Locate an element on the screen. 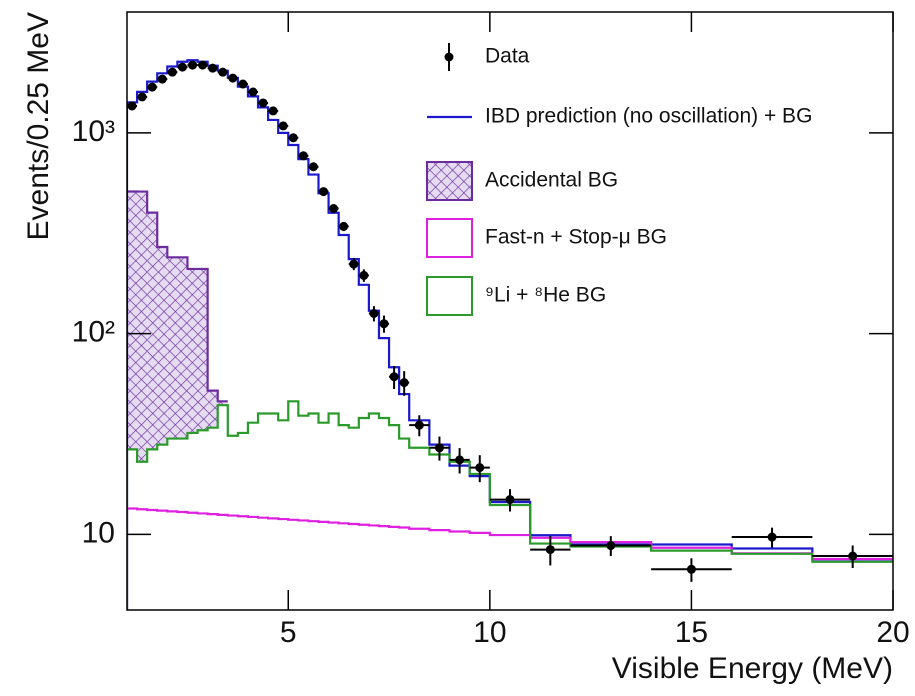 The width and height of the screenshot is (915, 696). y-tick-label: 10³ is located at coordinates (93, 131).